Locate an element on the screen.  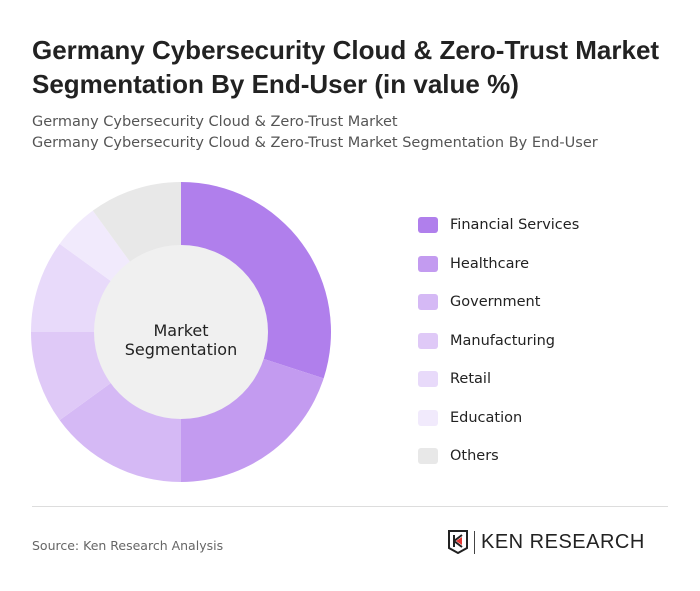
legend-label: Others is located at coordinates (474, 456).